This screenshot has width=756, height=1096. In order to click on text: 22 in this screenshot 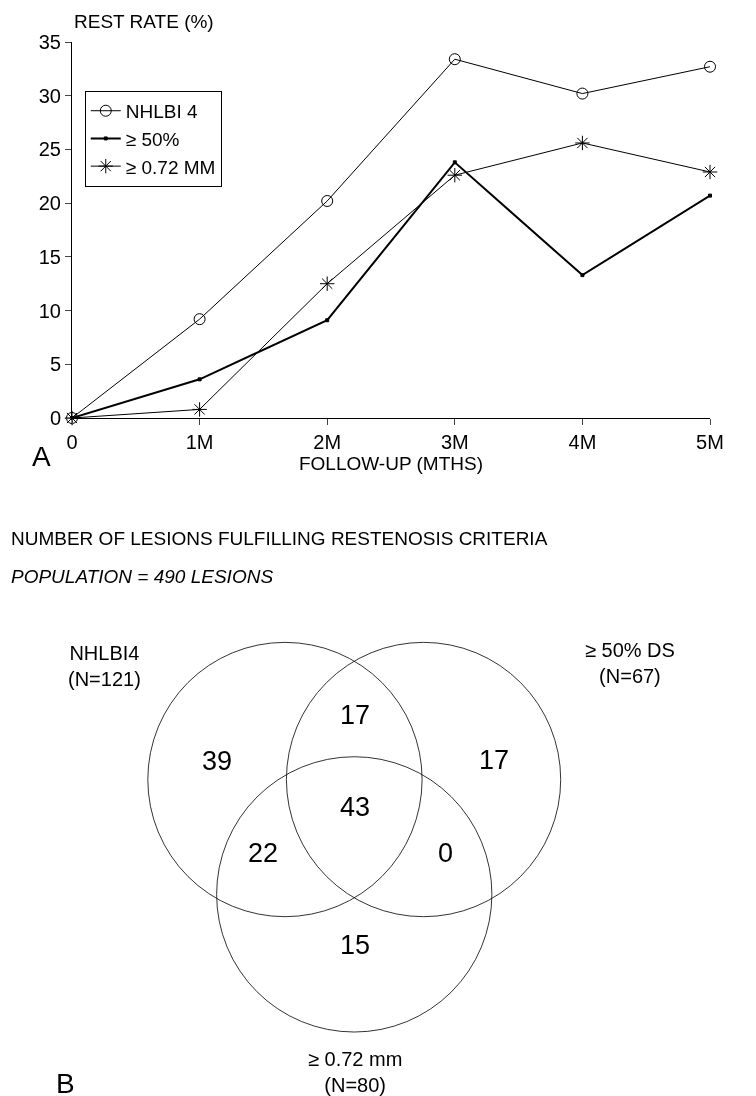, I will do `click(263, 853)`.